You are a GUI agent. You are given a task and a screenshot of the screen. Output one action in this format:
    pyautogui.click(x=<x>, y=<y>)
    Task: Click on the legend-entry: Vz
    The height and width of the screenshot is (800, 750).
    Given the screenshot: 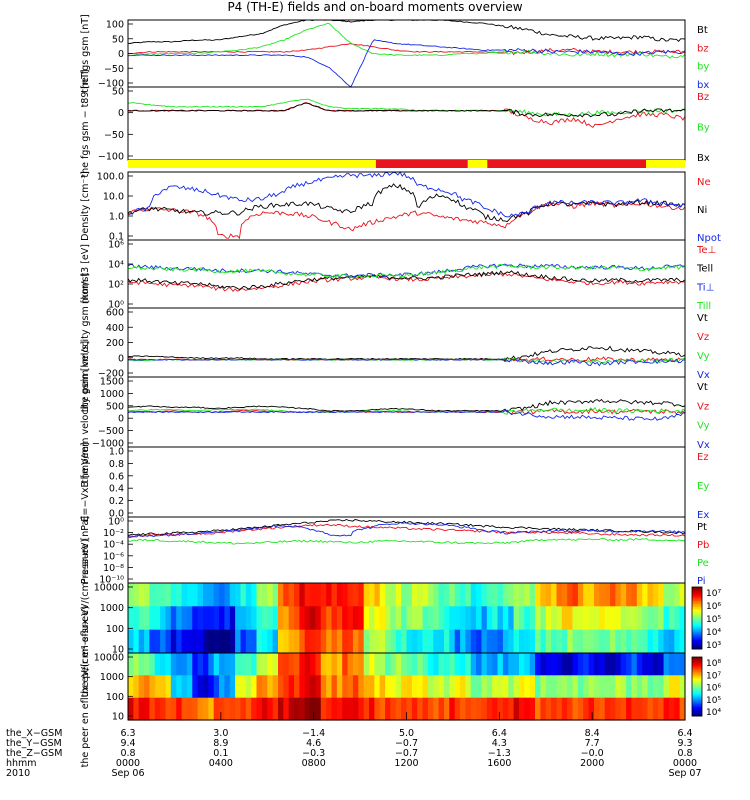 What is the action you would take?
    pyautogui.click(x=703, y=406)
    